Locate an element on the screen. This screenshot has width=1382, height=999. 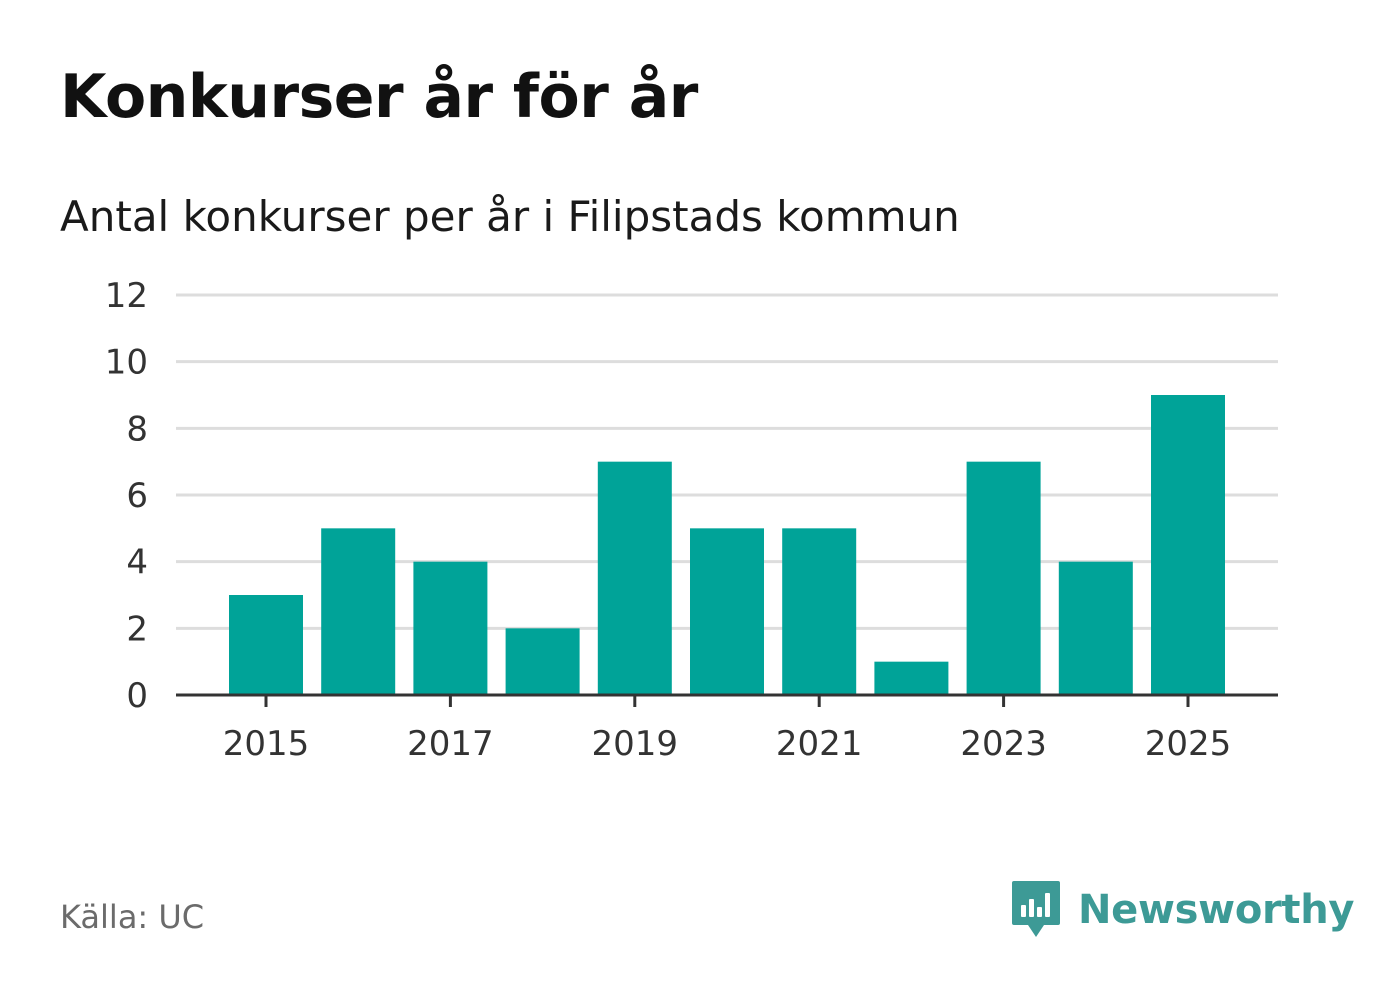
bar-2016 is located at coordinates (358, 611).